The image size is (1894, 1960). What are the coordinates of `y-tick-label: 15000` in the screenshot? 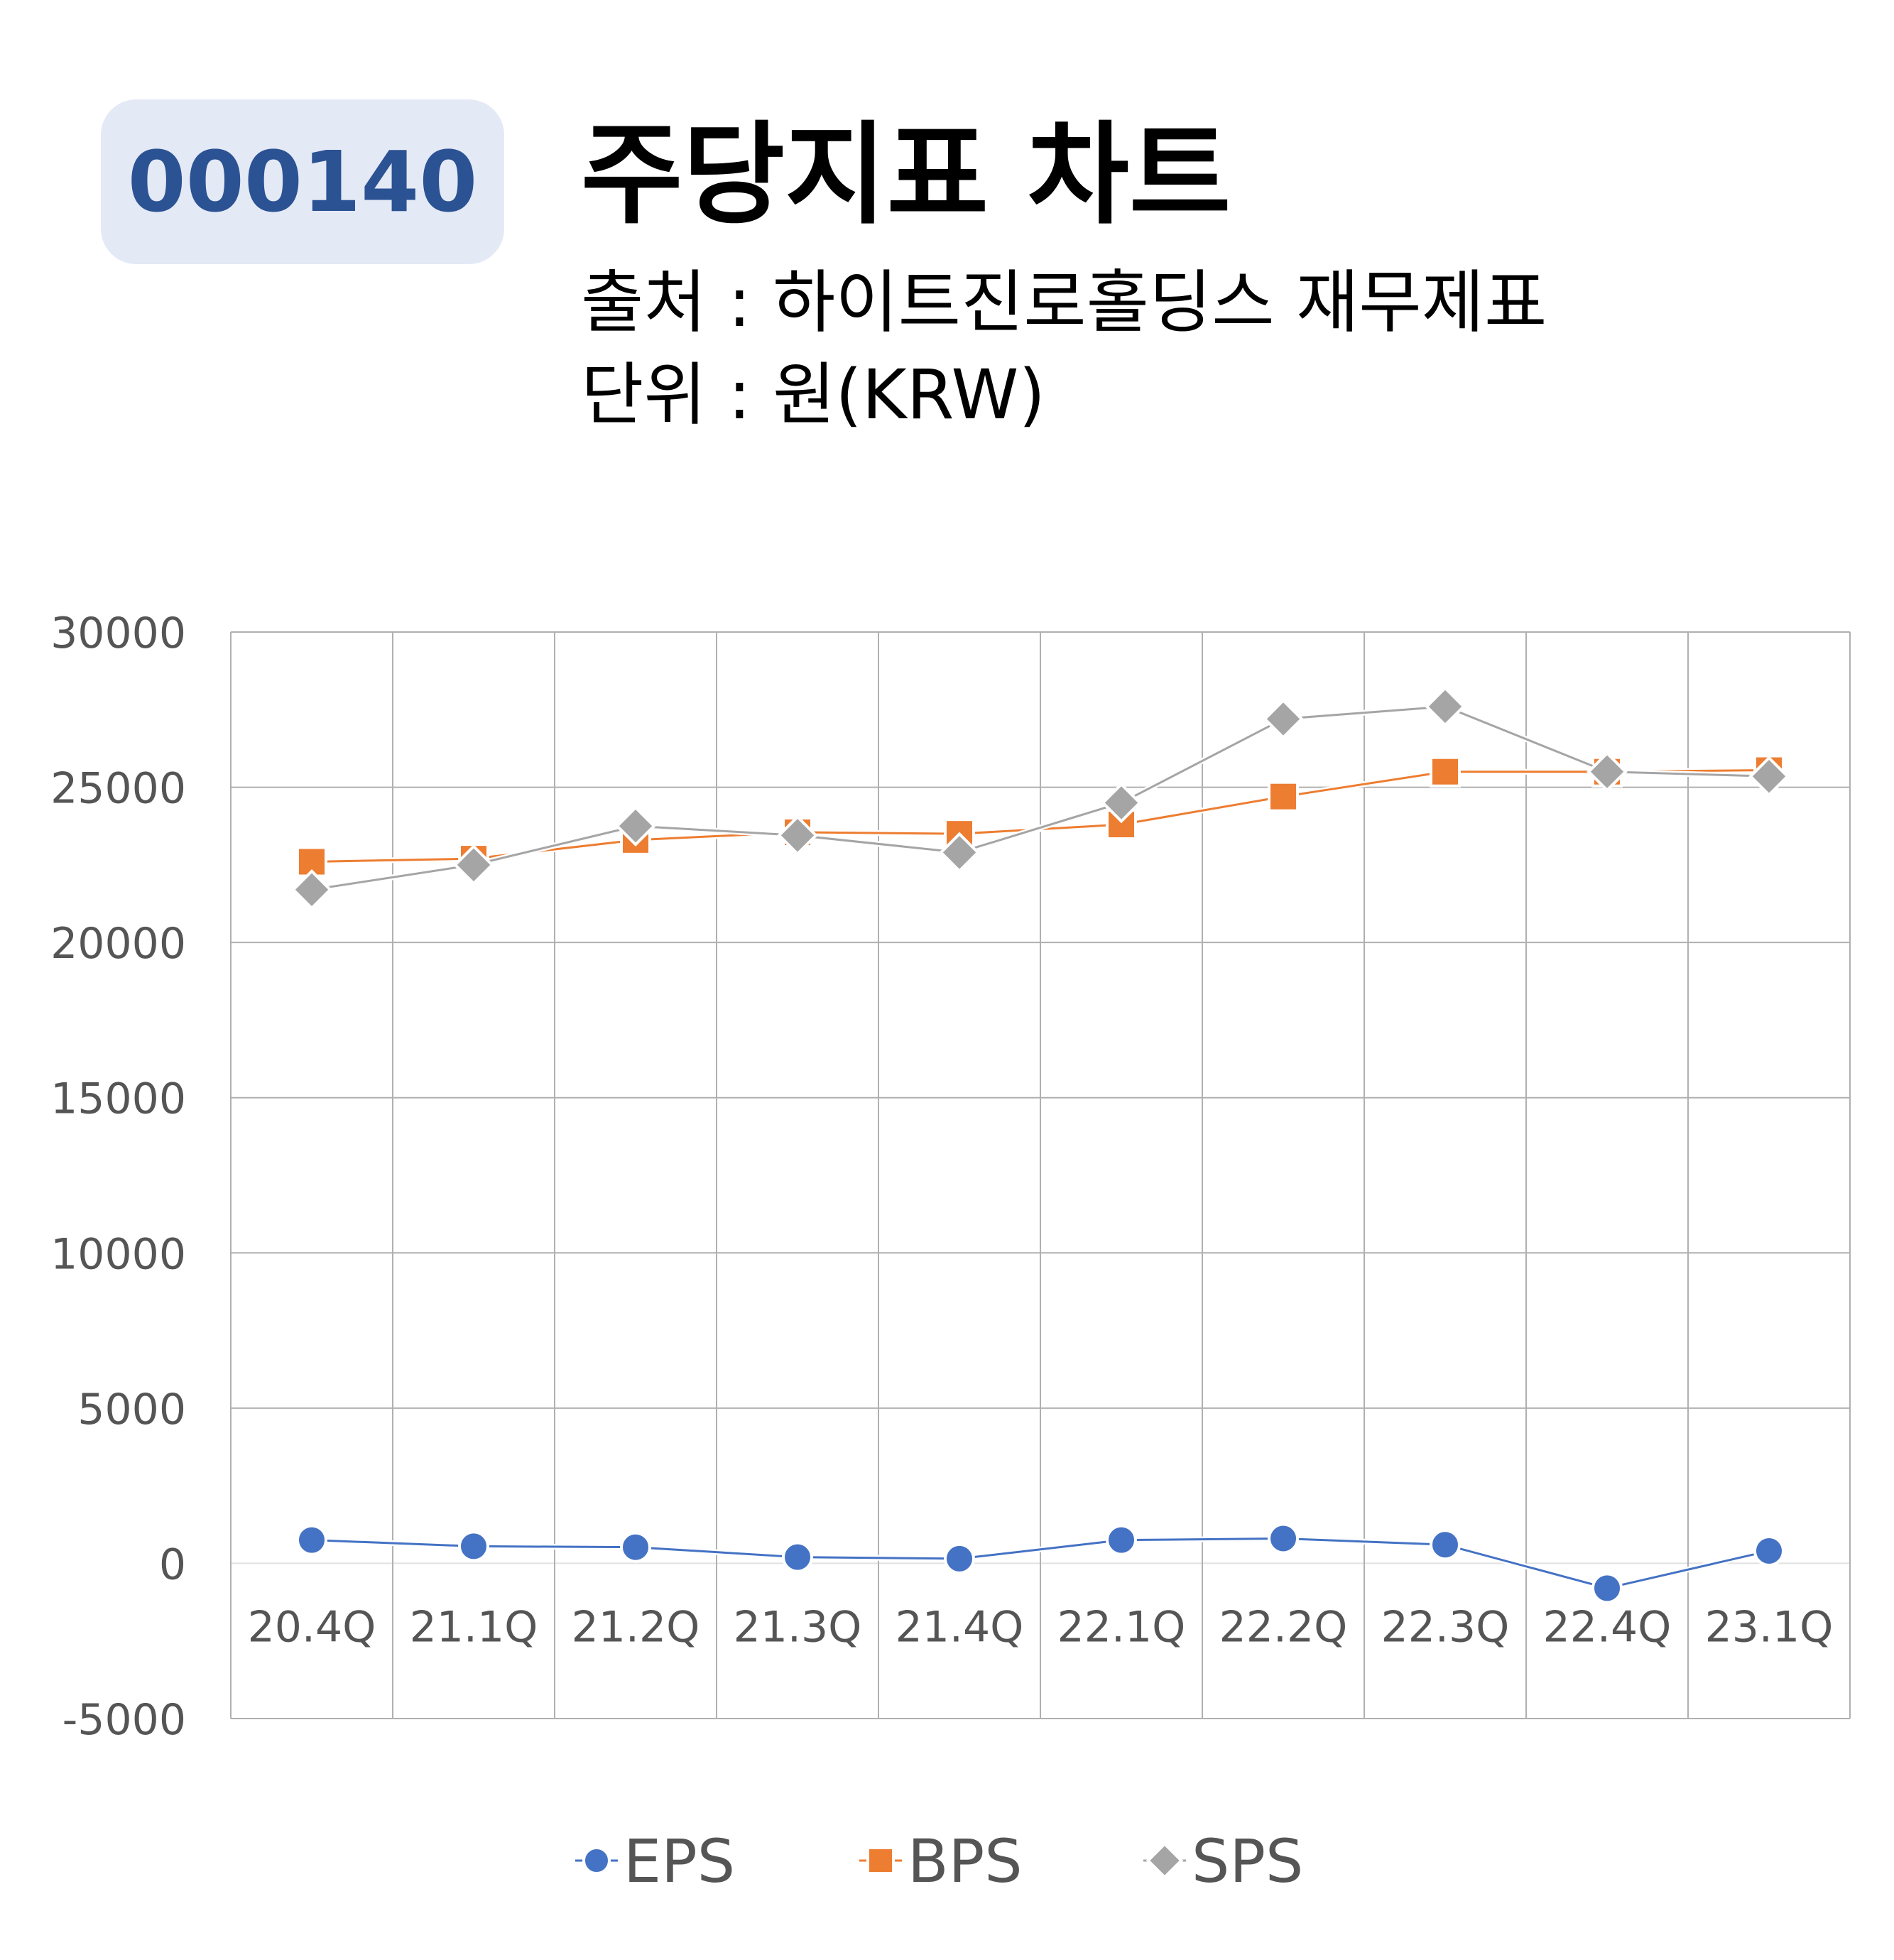 It's located at (118, 1099).